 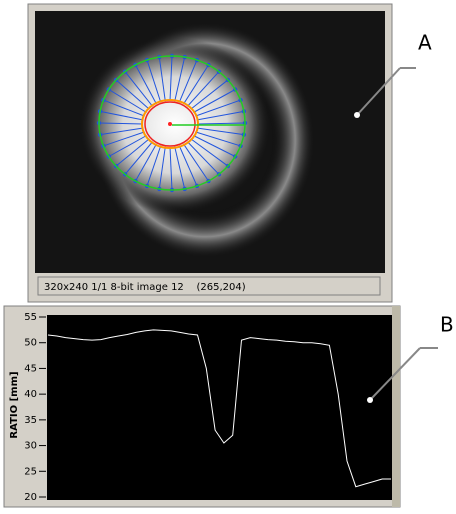 What do you see at coordinates (396, 406) in the screenshot?
I see `chart-scroll` at bounding box center [396, 406].